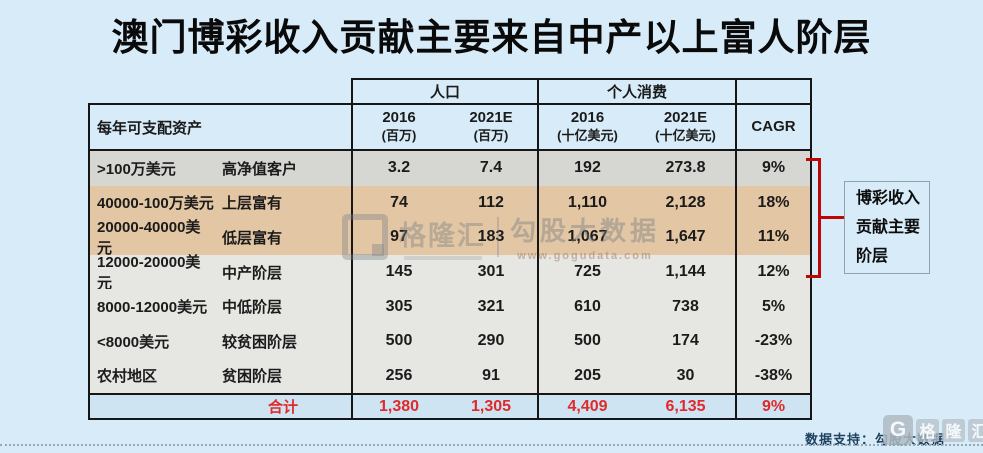  What do you see at coordinates (773, 407) in the screenshot?
I see `total-row-cell: 9%` at bounding box center [773, 407].